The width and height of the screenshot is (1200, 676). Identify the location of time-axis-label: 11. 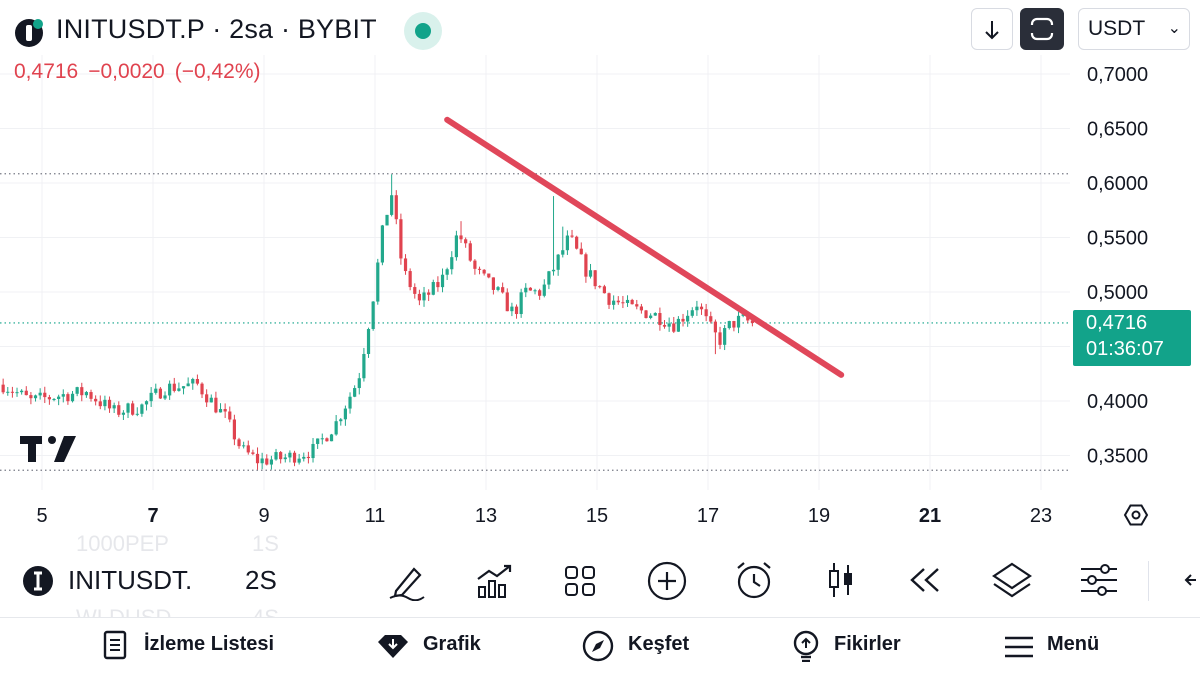
(375, 516).